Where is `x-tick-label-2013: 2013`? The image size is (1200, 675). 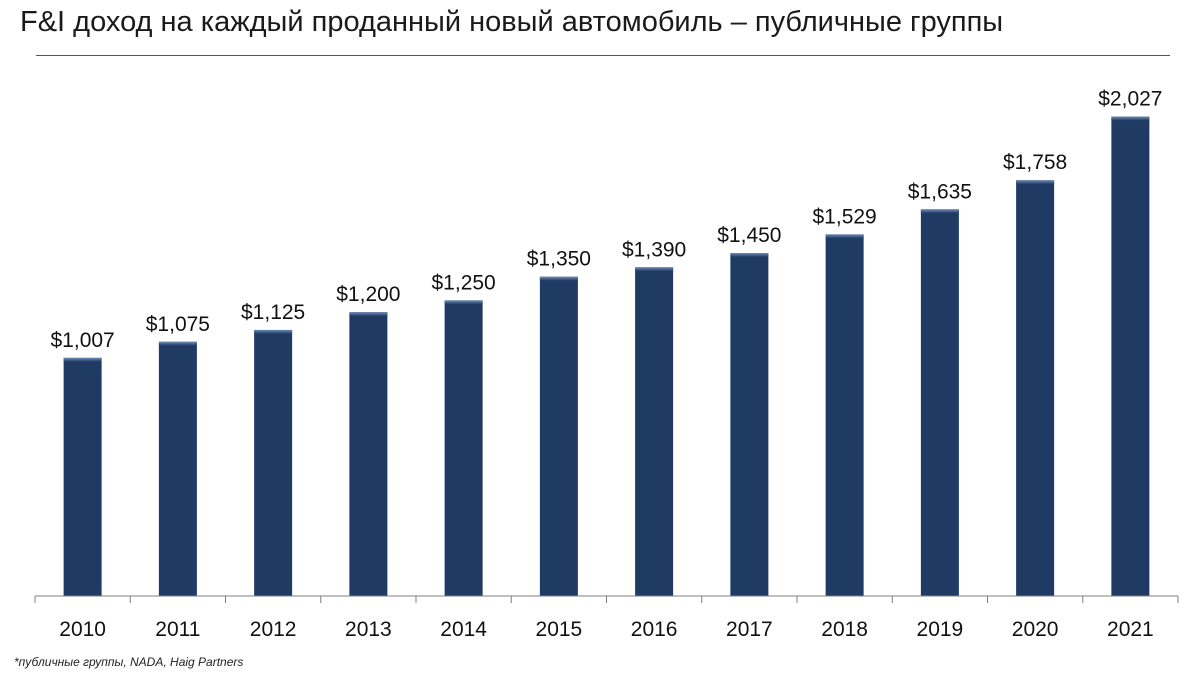
x-tick-label-2013: 2013 is located at coordinates (368, 629).